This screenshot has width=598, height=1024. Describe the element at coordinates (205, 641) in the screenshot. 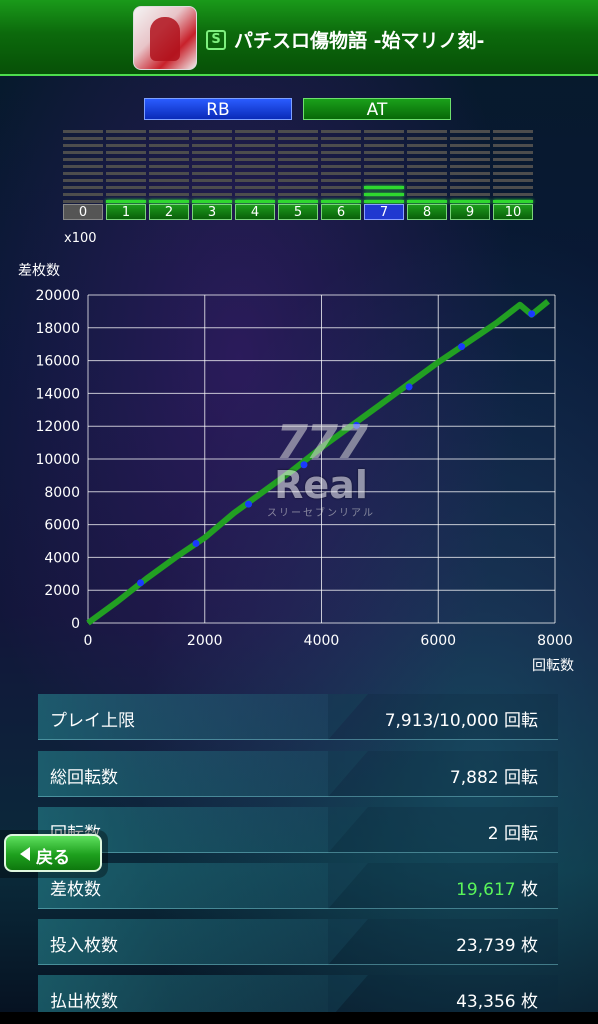

I see `x-tick-label: 2000` at that location.